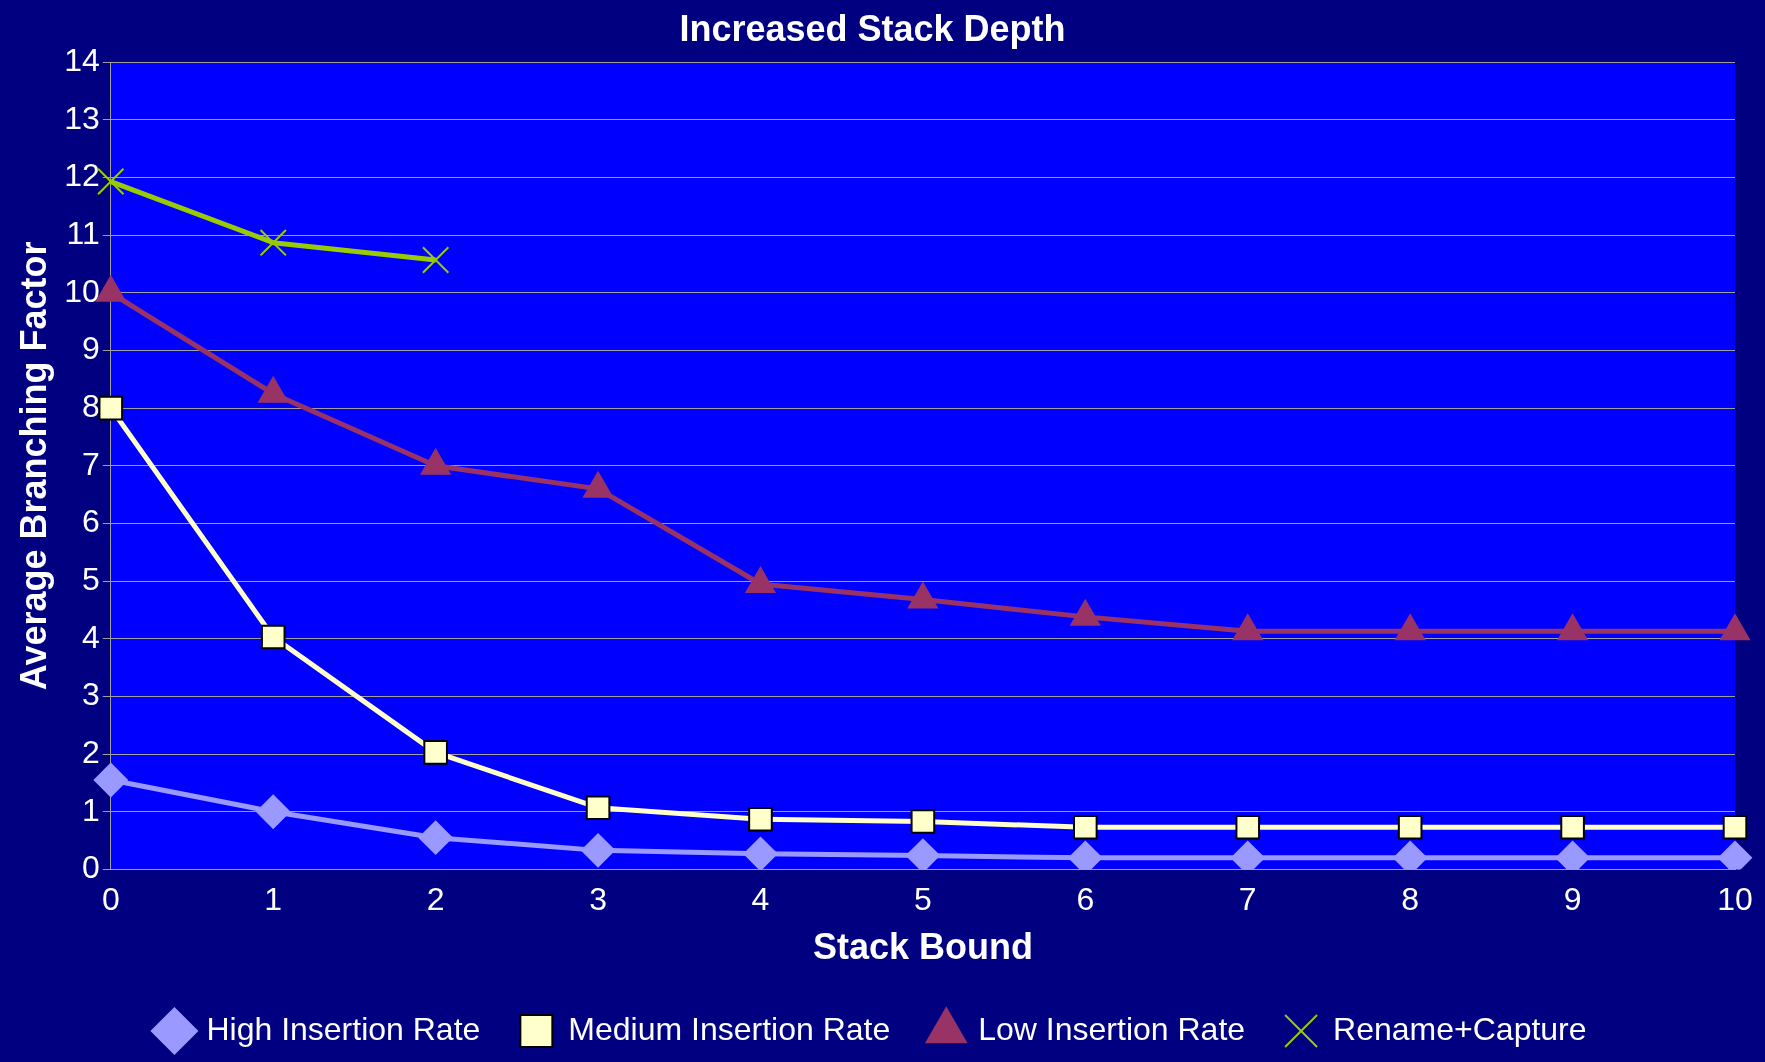 The height and width of the screenshot is (1062, 1765). Describe the element at coordinates (729, 1028) in the screenshot. I see `legend-label: Medium Insertion Rate` at that location.